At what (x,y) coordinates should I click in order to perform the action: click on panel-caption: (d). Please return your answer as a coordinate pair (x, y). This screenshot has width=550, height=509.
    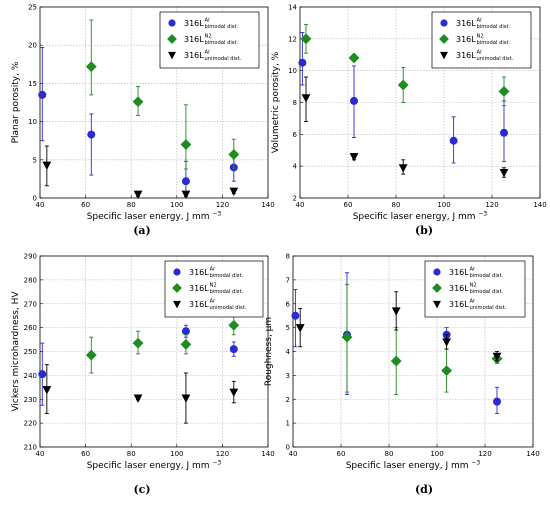
    Looking at the image, I should click on (424, 489).